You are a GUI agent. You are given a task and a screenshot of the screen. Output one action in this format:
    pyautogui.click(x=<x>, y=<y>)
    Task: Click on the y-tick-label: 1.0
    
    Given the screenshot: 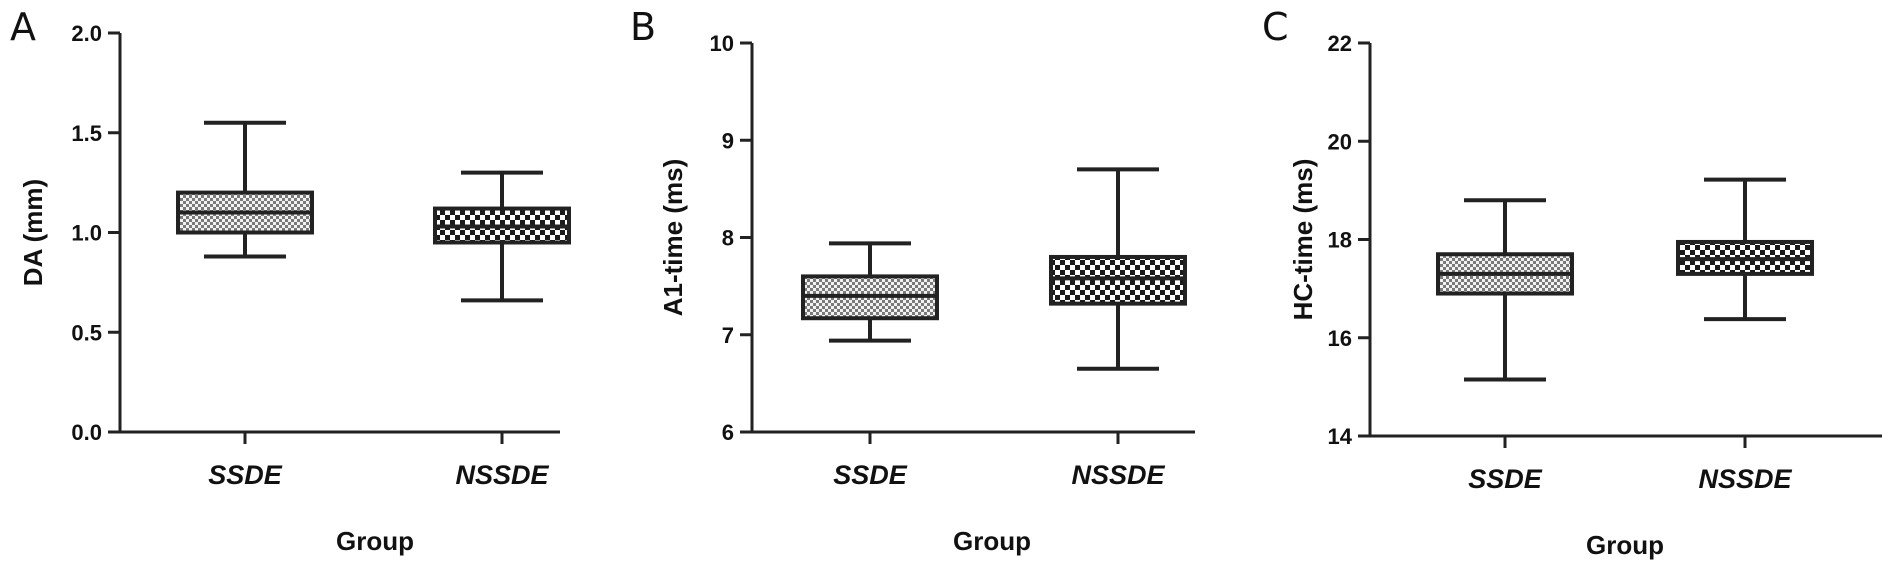 What is the action you would take?
    pyautogui.click(x=86, y=233)
    